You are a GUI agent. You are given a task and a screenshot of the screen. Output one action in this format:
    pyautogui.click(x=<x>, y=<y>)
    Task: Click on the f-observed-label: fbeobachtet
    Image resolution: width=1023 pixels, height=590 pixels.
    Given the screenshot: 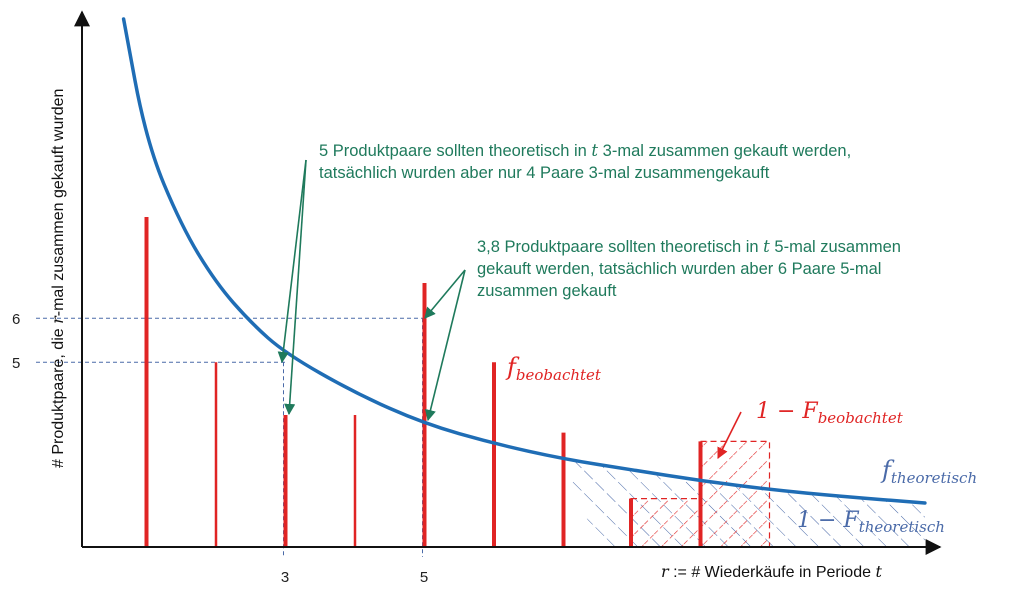 What is the action you would take?
    pyautogui.click(x=553, y=368)
    